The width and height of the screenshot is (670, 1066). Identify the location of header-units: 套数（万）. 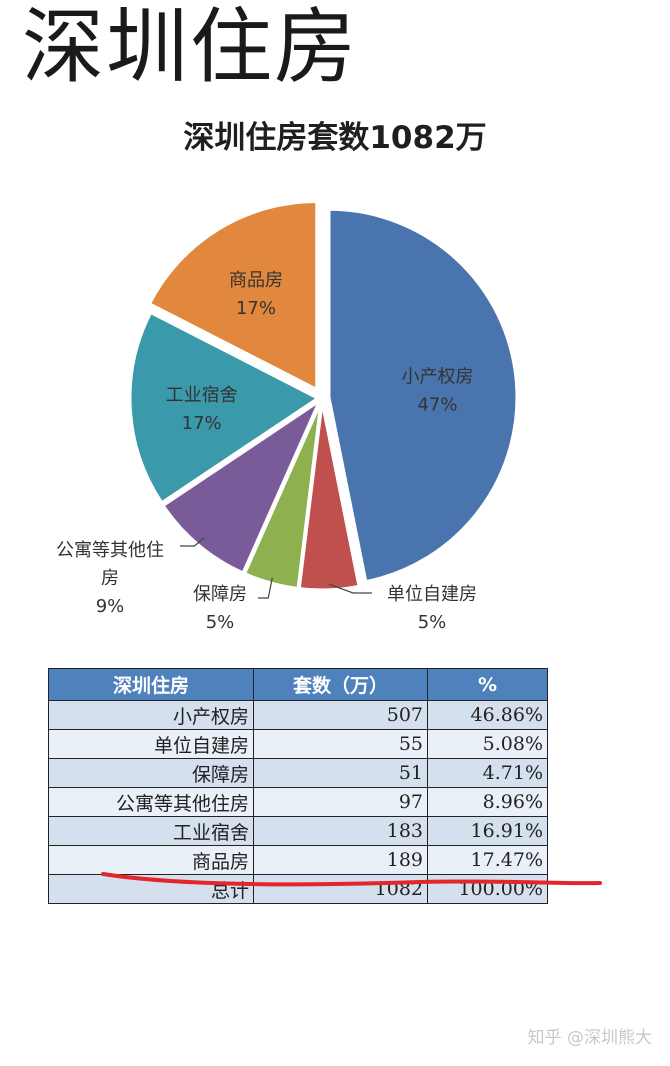
(340, 684).